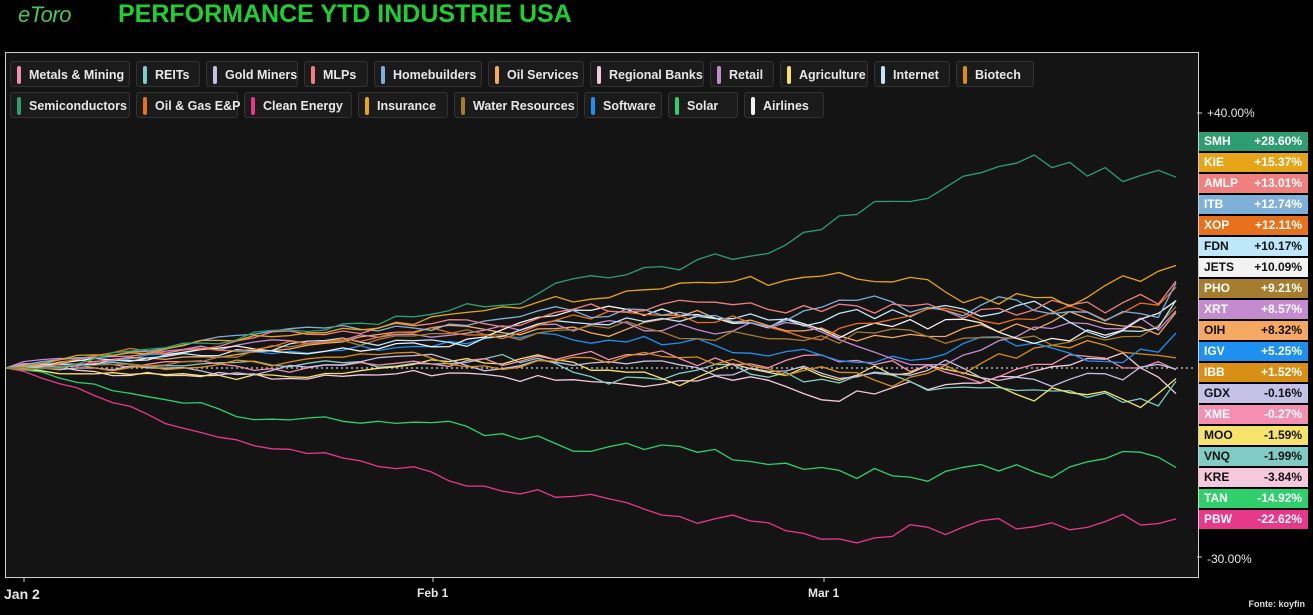  What do you see at coordinates (1214, 372) in the screenshot?
I see `tag-ticker: IBB` at bounding box center [1214, 372].